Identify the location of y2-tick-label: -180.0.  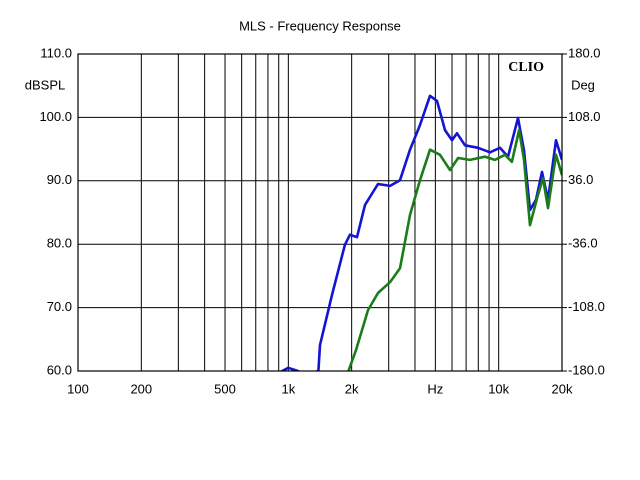
(586, 369).